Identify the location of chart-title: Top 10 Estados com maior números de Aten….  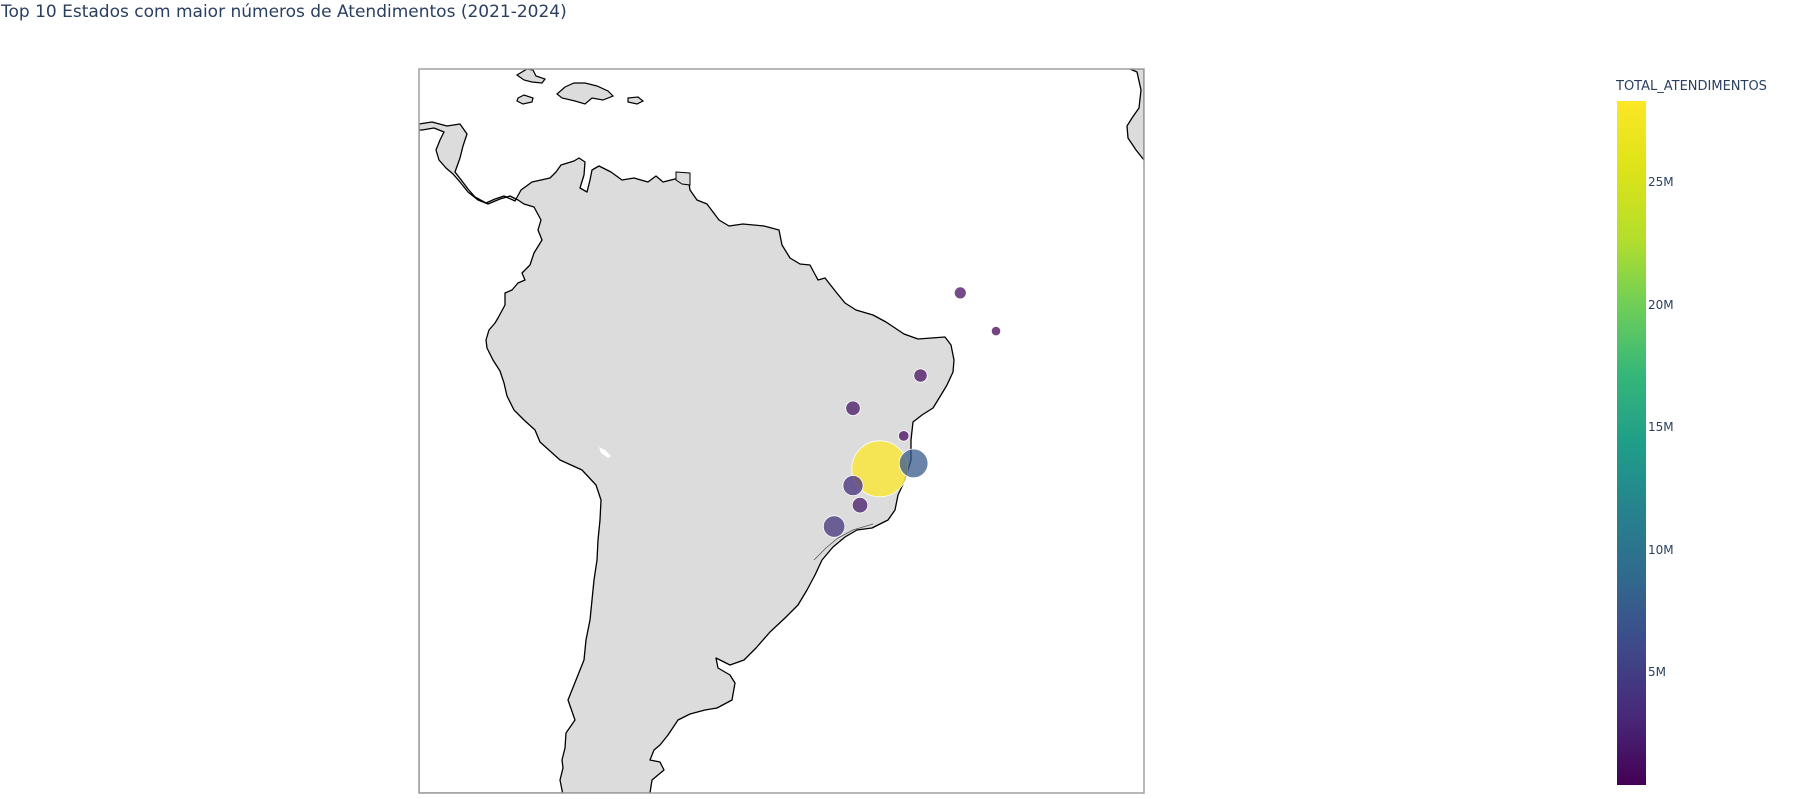
(284, 12).